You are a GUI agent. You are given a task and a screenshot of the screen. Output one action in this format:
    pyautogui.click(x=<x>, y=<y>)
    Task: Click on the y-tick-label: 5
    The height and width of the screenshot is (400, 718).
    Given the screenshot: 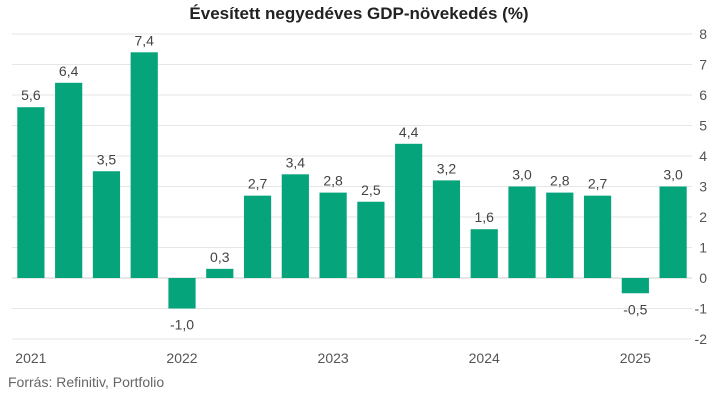 What is the action you would take?
    pyautogui.click(x=703, y=126)
    